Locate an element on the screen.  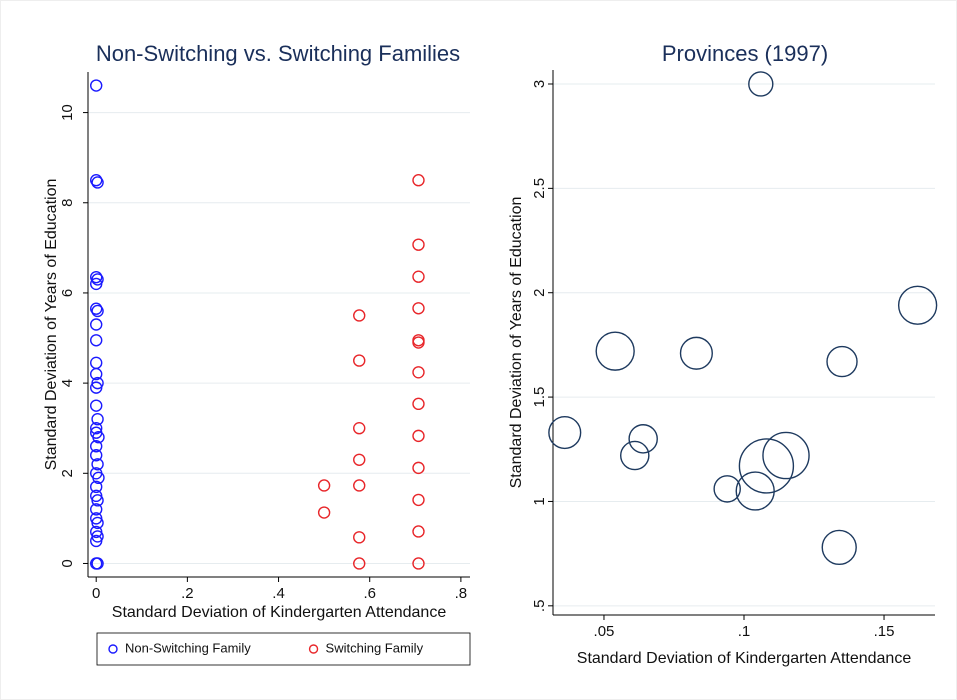
y-tick-label: 4 is located at coordinates (67, 383).